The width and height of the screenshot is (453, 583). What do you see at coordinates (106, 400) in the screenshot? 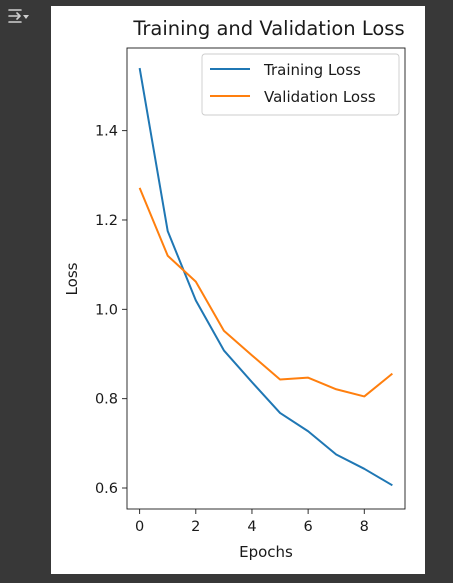
I see `y-tick-label: 0.8` at bounding box center [106, 400].